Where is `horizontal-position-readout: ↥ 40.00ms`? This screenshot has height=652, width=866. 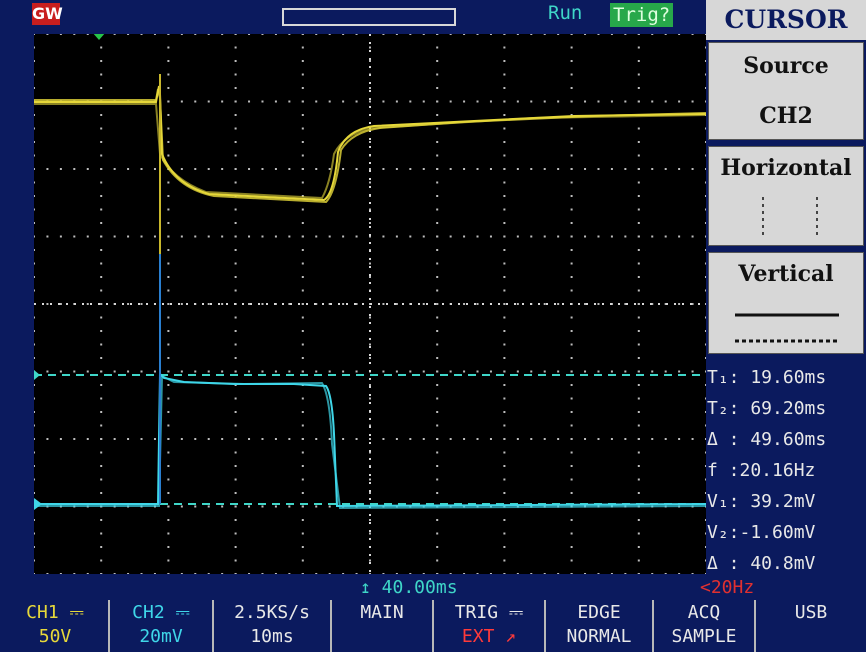 horizontal-position-readout: ↥ 40.00ms is located at coordinates (409, 587).